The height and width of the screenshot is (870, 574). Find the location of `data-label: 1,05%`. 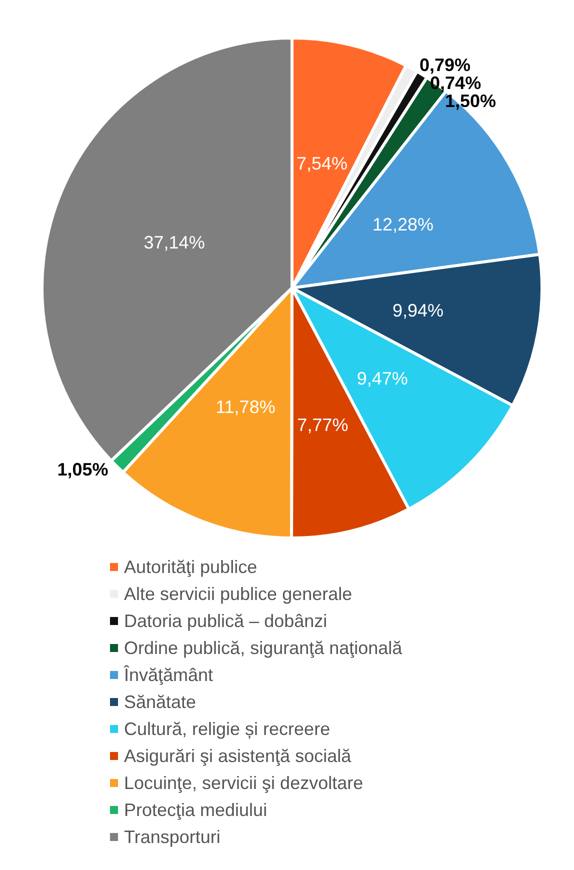

data-label: 1,05% is located at coordinates (82, 469).